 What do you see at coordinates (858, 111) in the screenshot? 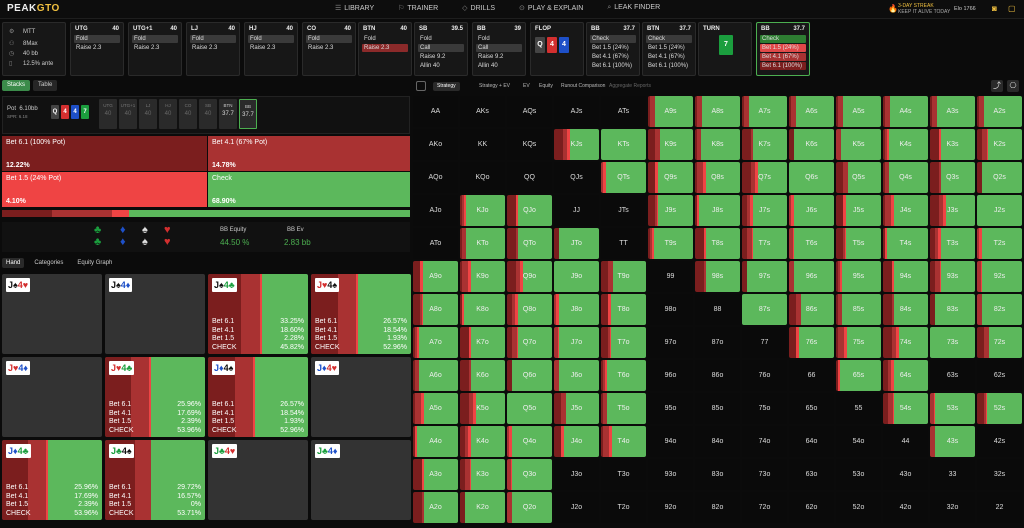
I see `range-cell-a5s: A5s` at bounding box center [858, 111].